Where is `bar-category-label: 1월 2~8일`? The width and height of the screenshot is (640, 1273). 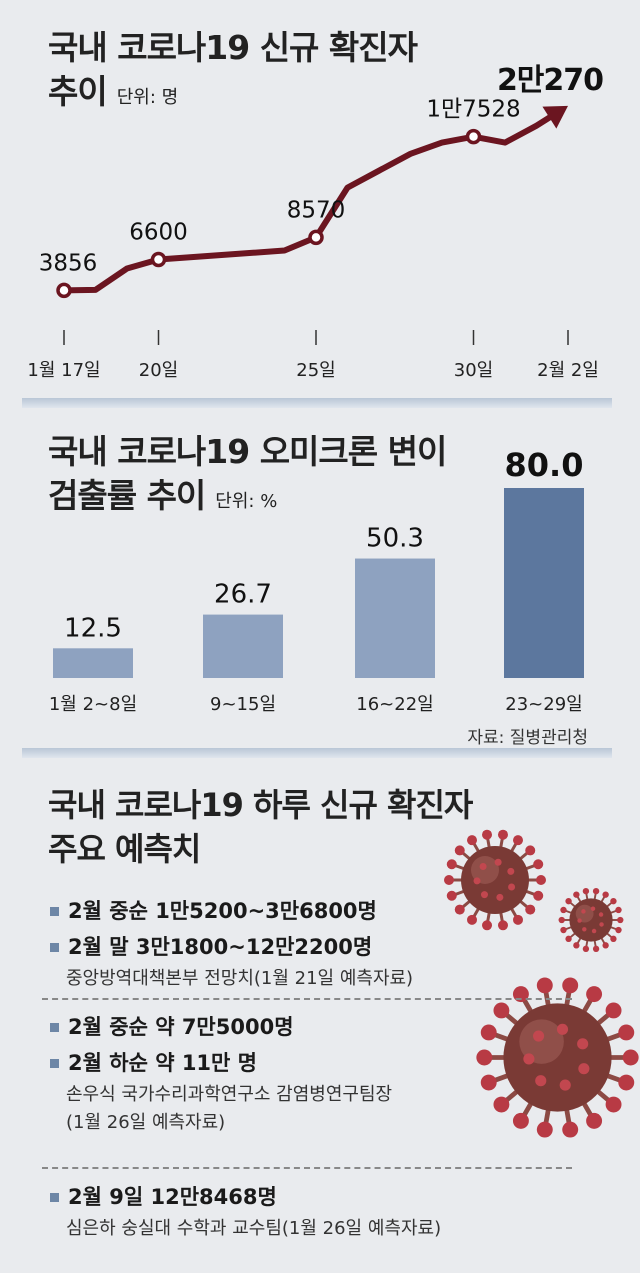
bar-category-label: 1월 2~8일 is located at coordinates (93, 704).